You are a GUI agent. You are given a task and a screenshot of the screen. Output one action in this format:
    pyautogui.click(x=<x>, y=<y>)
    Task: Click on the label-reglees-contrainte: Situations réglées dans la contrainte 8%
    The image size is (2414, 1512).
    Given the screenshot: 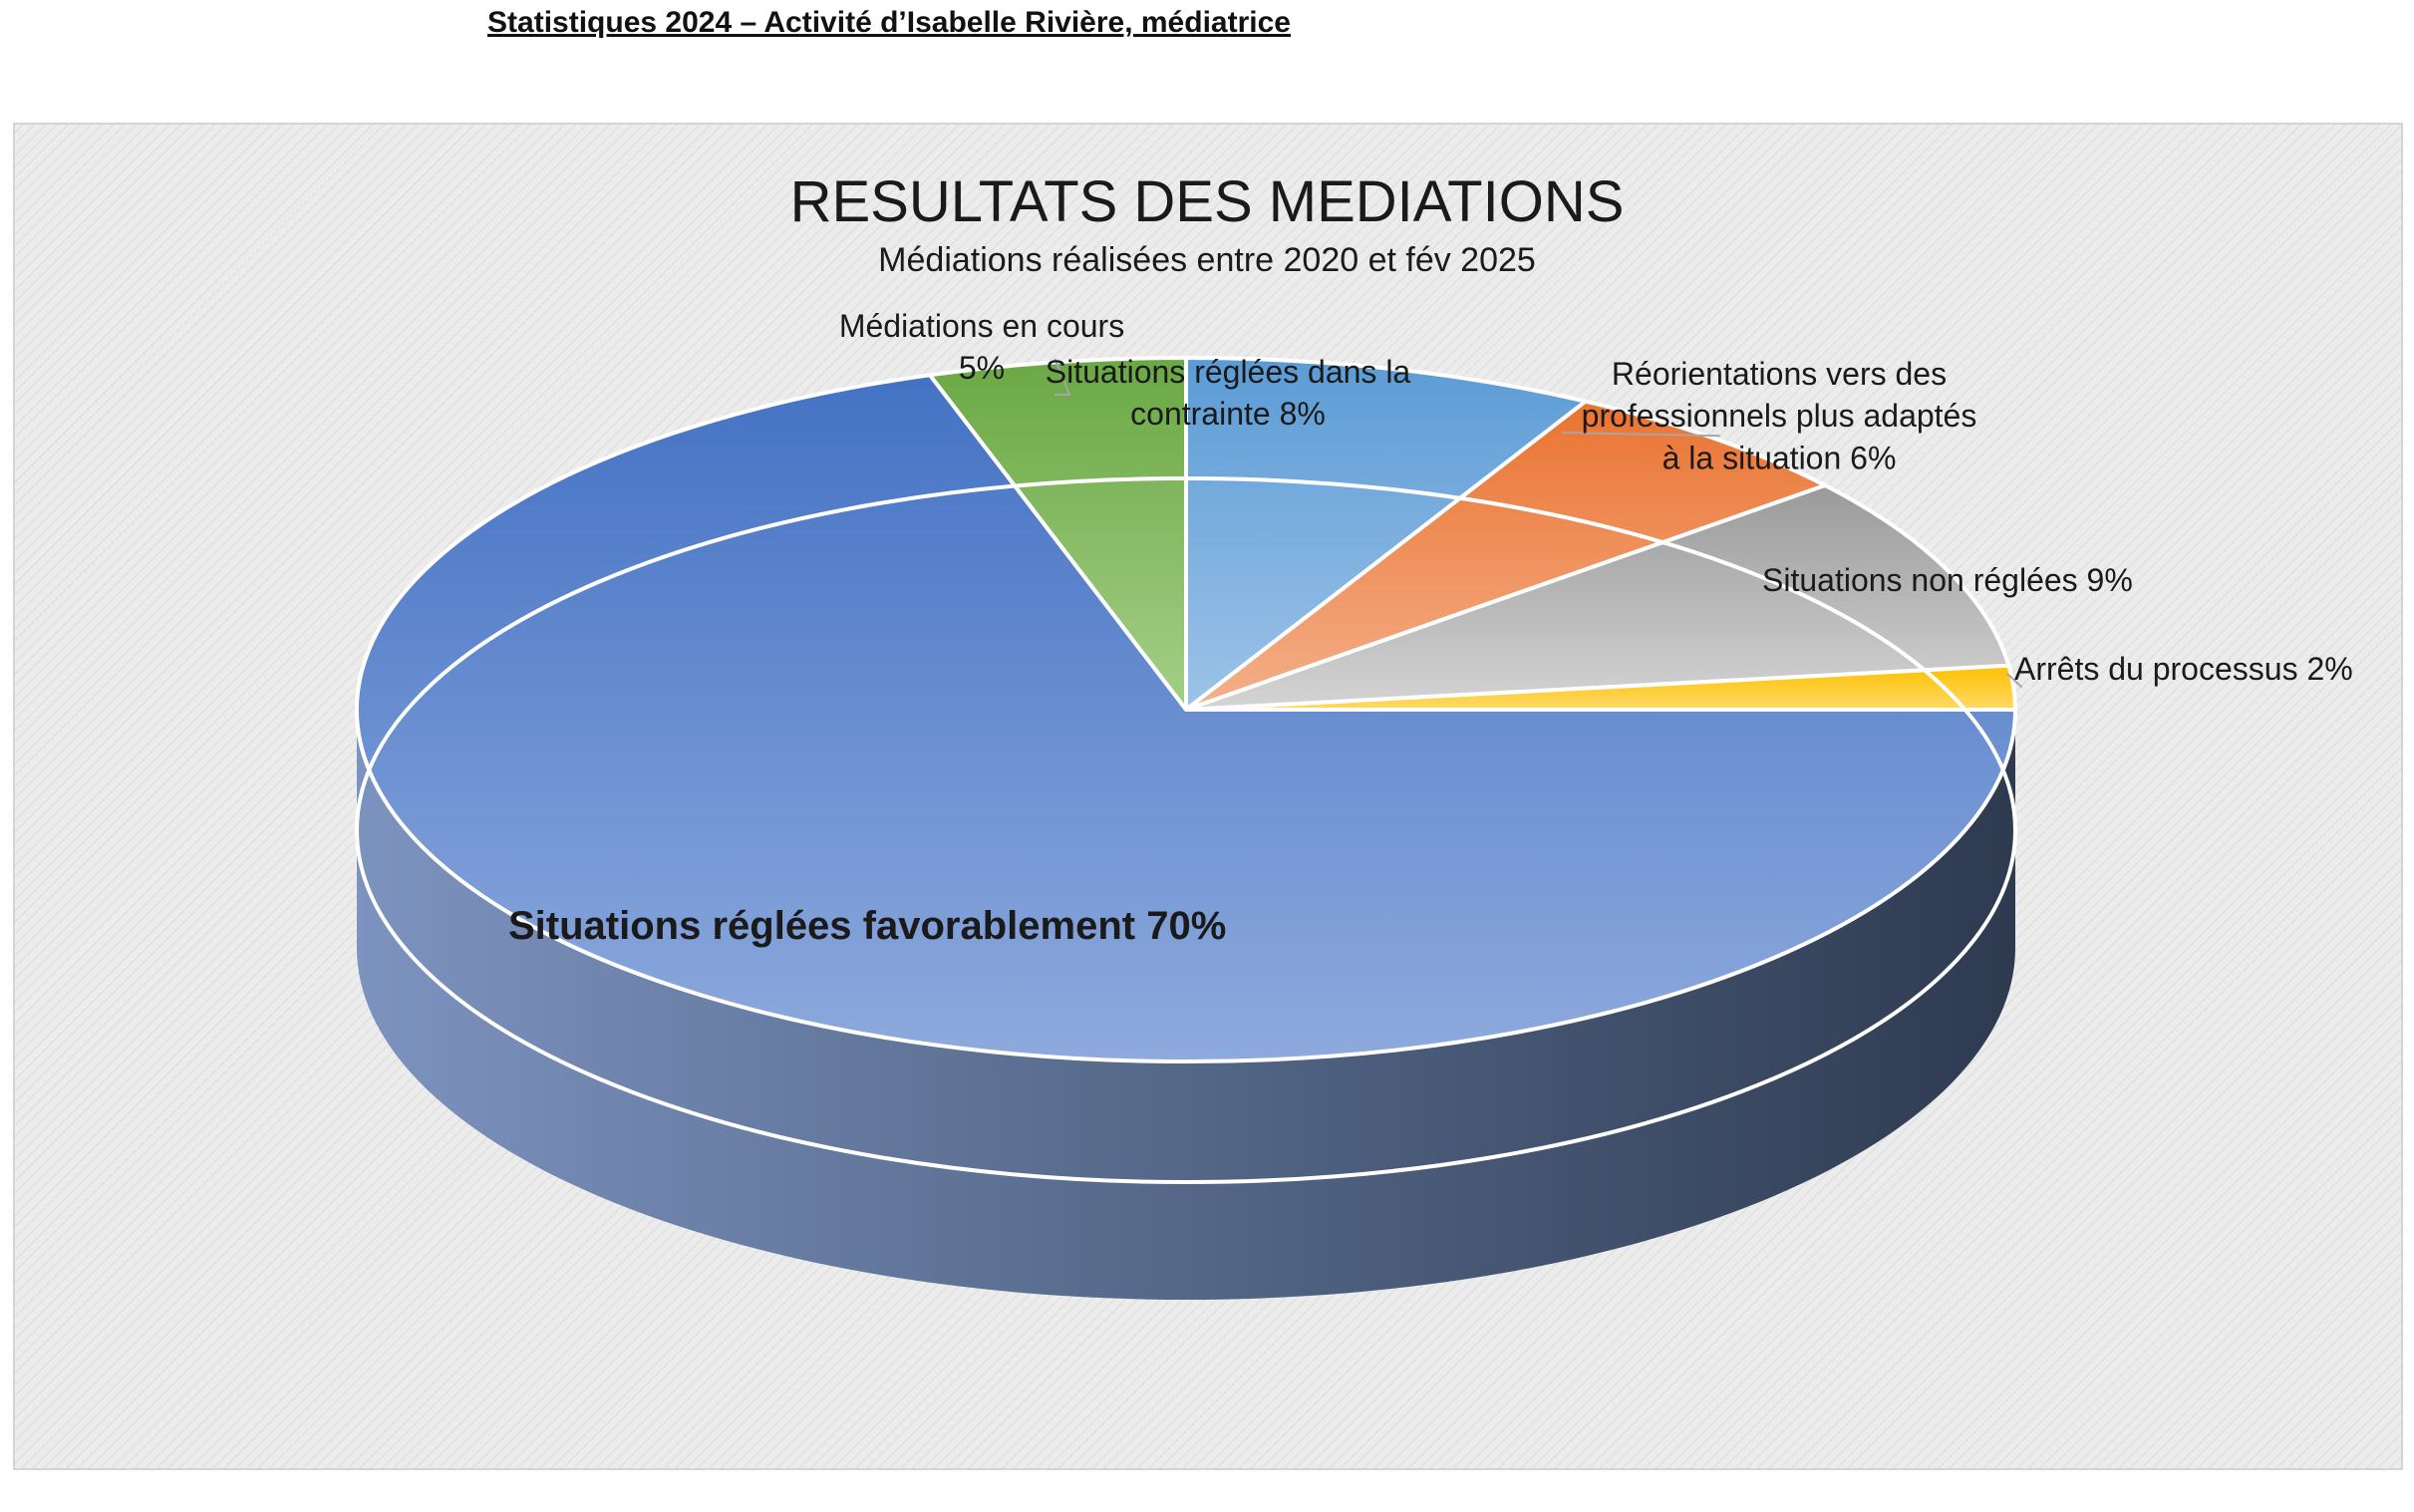 What is the action you would take?
    pyautogui.click(x=1228, y=393)
    